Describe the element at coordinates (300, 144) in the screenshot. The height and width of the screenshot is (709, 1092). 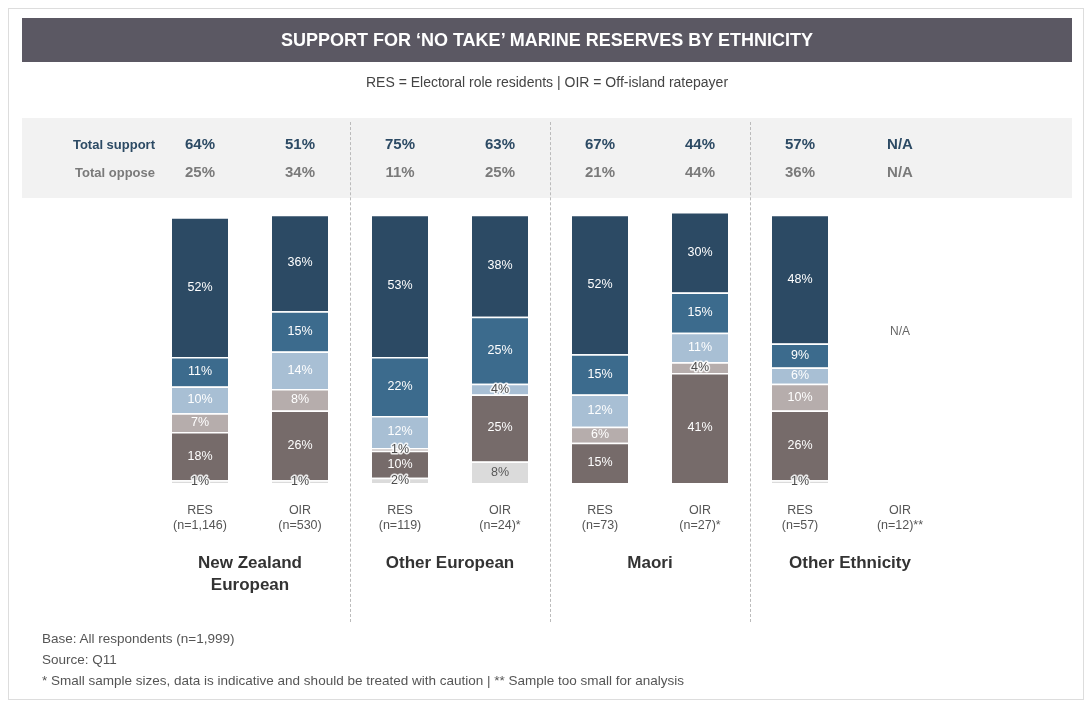
I see `text: 51%` at that location.